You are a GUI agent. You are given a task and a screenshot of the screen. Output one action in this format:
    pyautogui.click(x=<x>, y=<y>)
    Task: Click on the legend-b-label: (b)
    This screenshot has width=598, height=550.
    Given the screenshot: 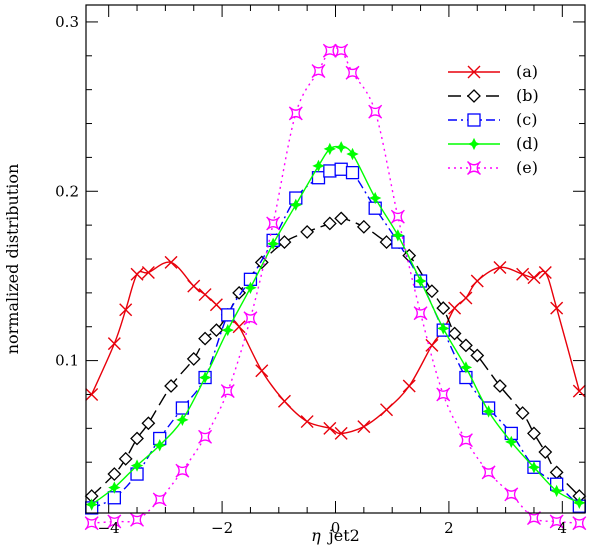 What is the action you would take?
    pyautogui.click(x=527, y=95)
    